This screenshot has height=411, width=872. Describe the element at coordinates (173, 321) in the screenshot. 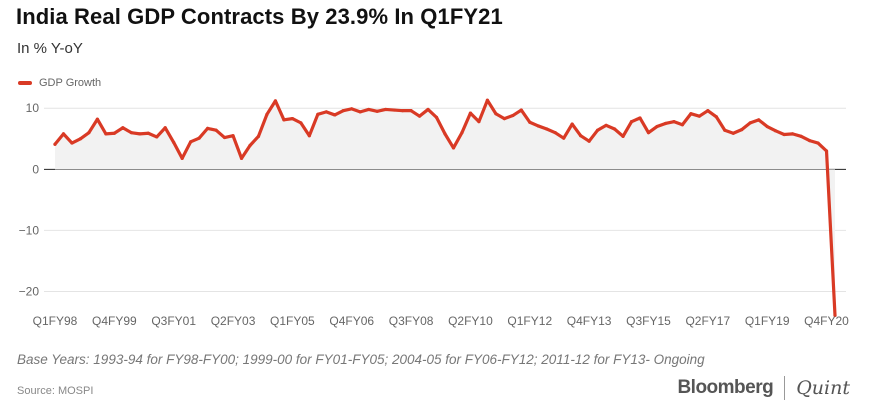

I see `x-tick-label: Q3FY01` at that location.